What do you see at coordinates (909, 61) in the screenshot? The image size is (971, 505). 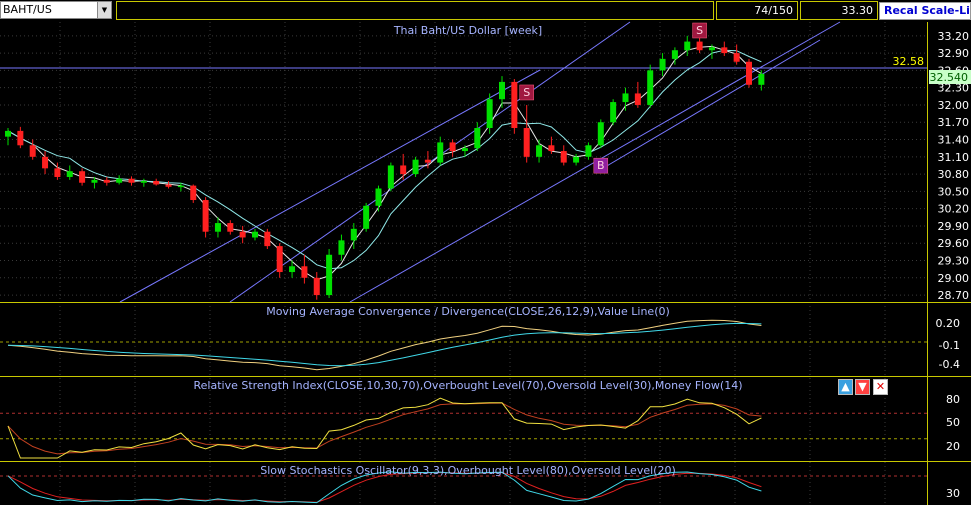 I see `price-level-label: 32.58` at bounding box center [909, 61].